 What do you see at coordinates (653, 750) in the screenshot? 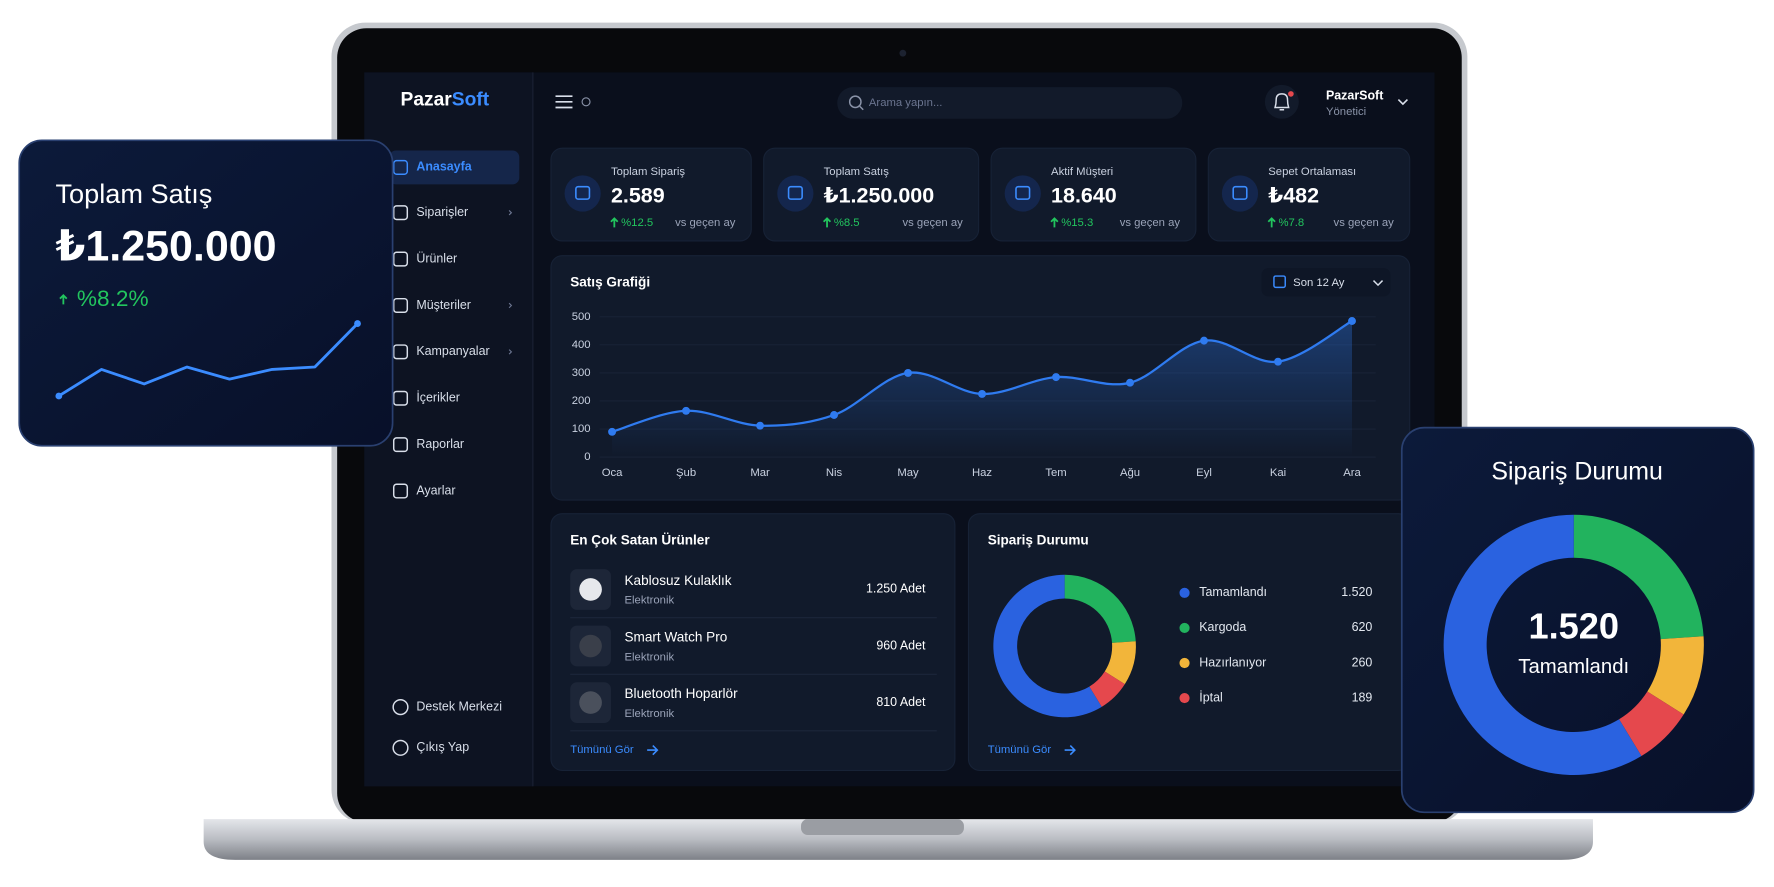
I see `arrow-right` at bounding box center [653, 750].